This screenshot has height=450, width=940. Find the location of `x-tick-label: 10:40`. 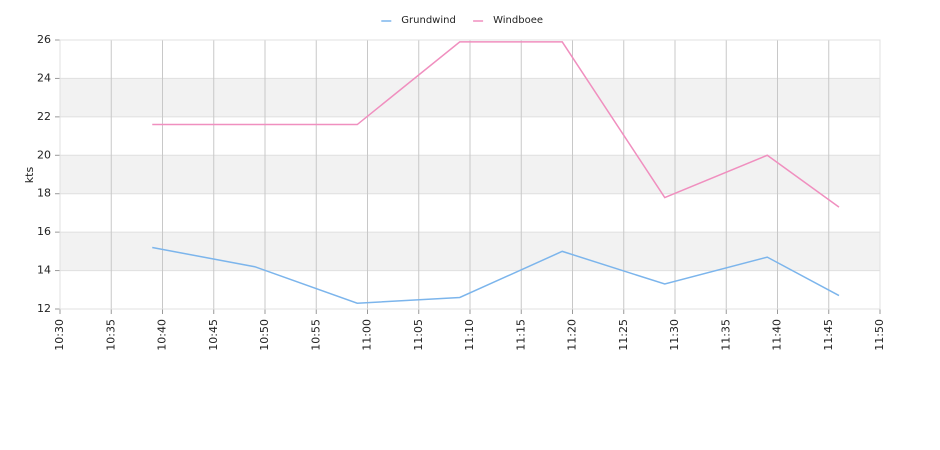

x-tick-label: 10:40 is located at coordinates (162, 335).